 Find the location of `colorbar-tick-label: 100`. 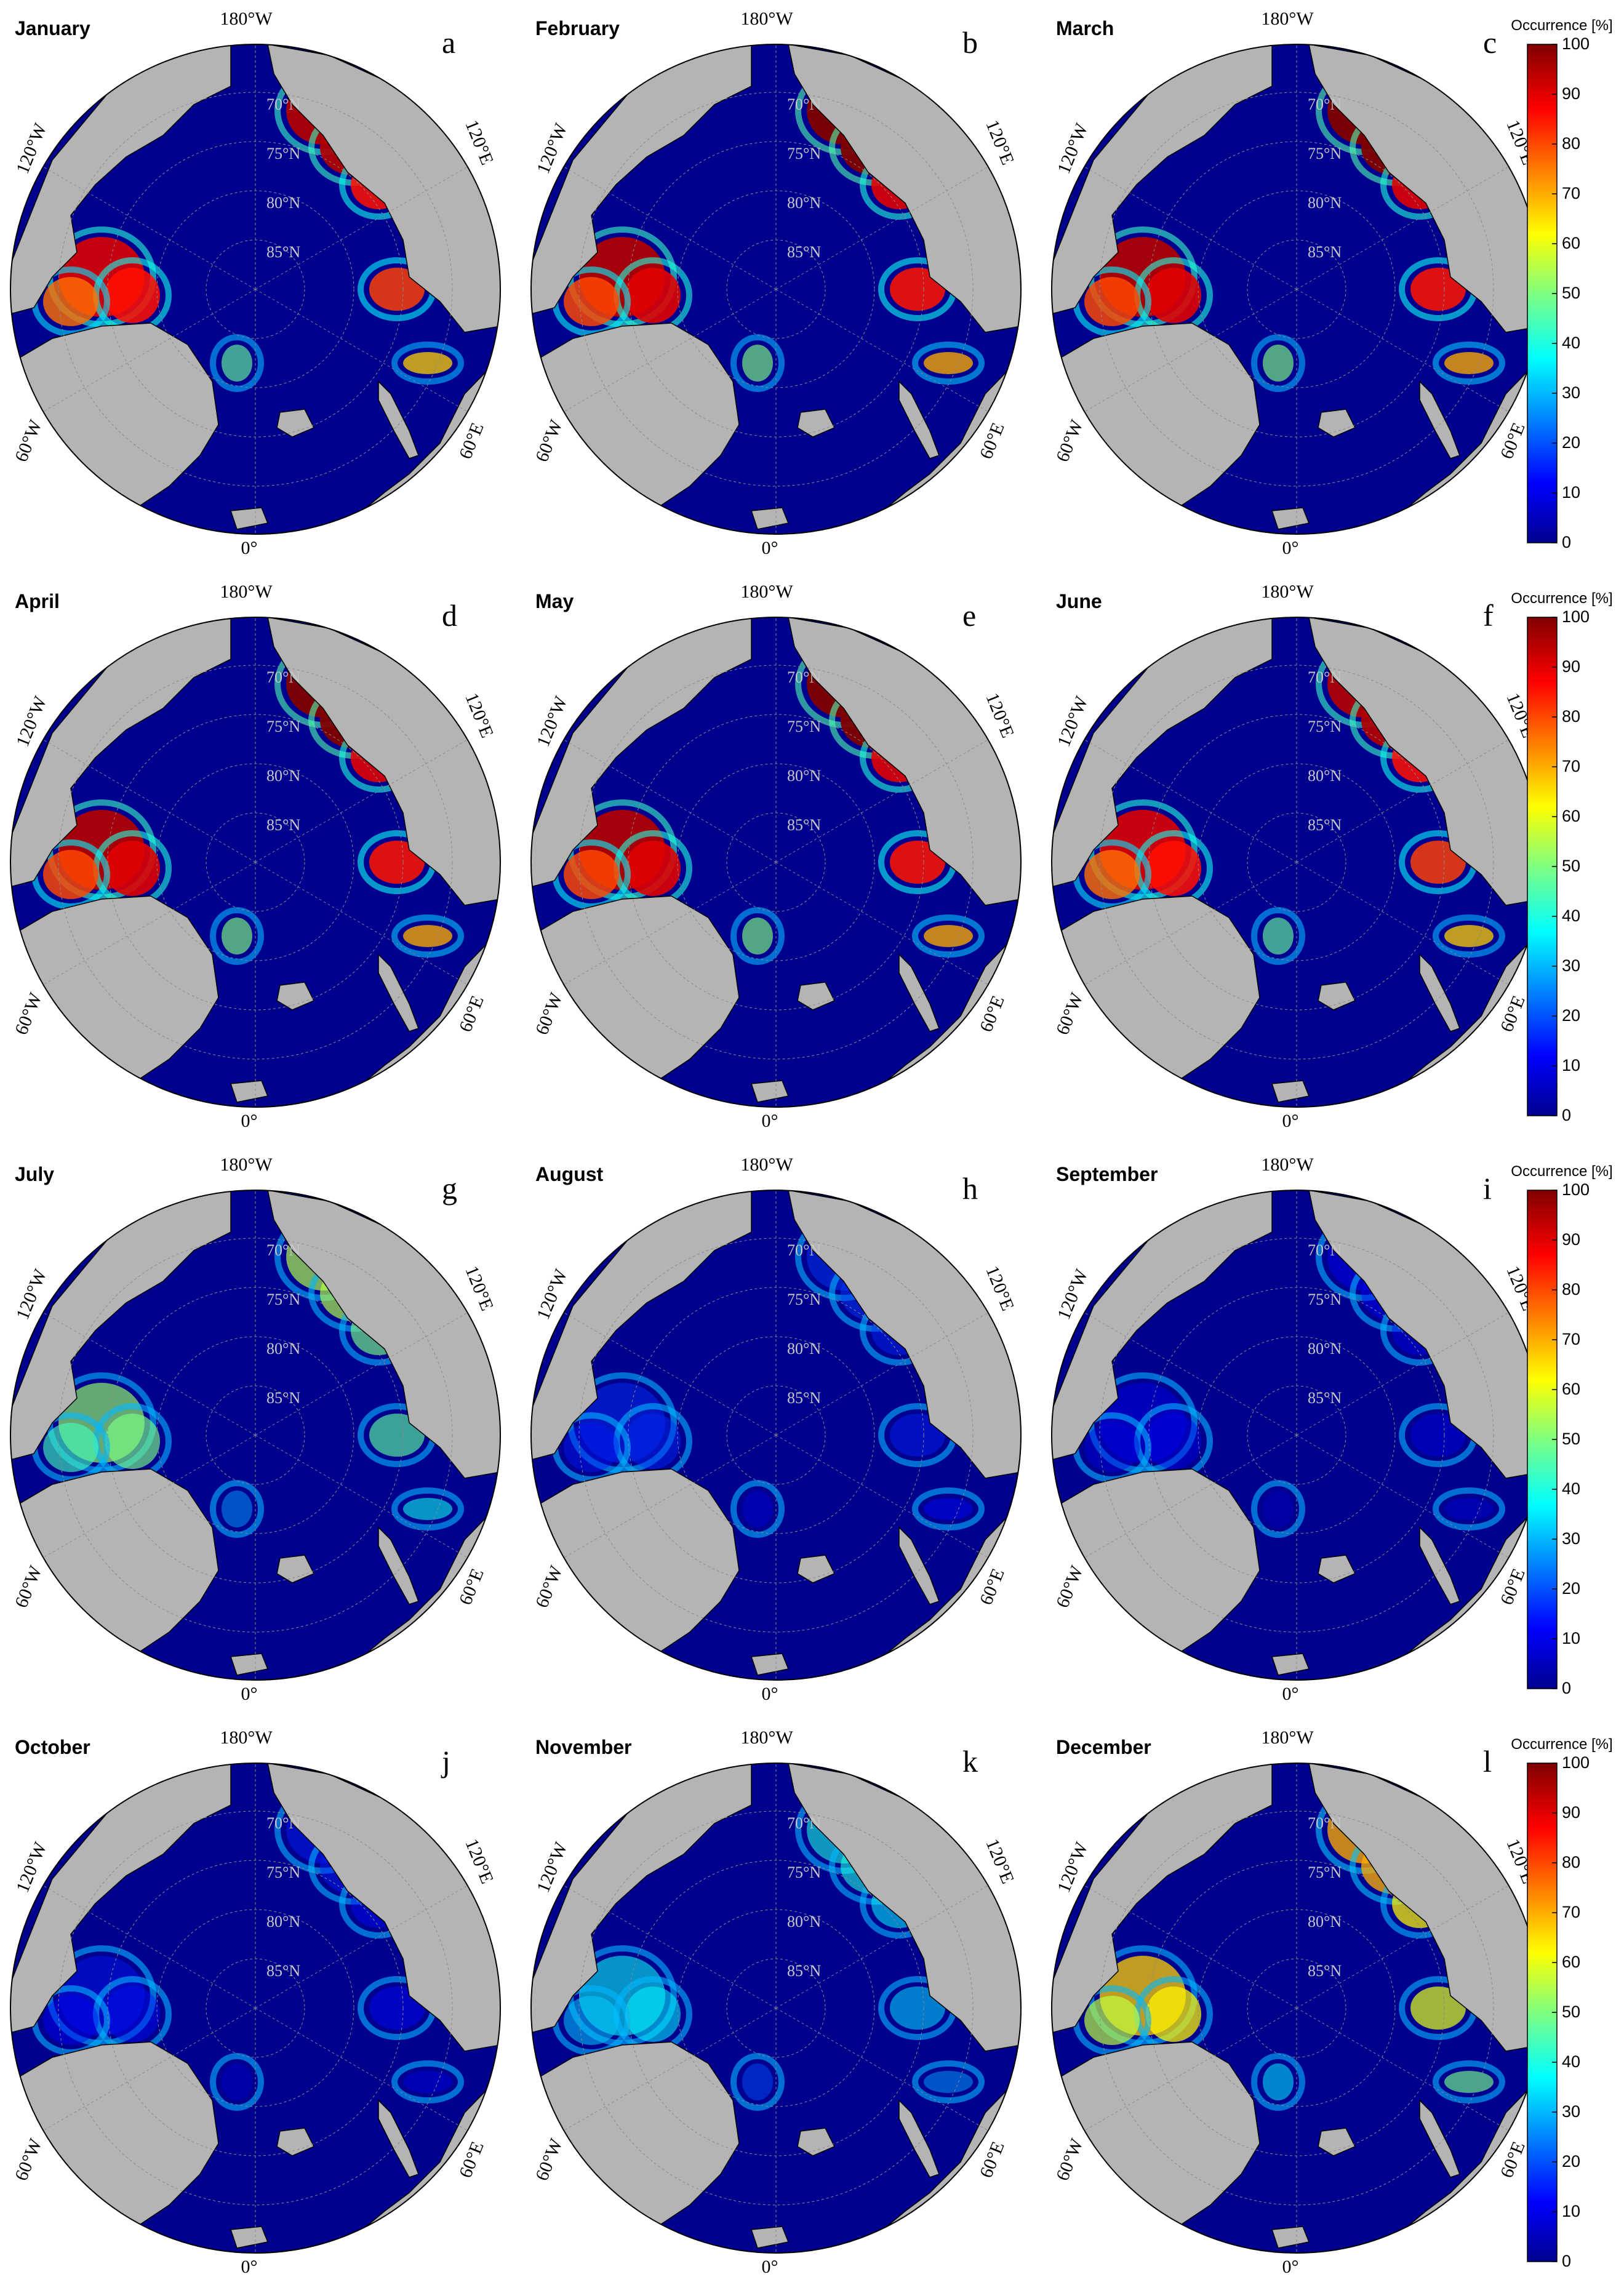

colorbar-tick-label: 100 is located at coordinates (1576, 43).